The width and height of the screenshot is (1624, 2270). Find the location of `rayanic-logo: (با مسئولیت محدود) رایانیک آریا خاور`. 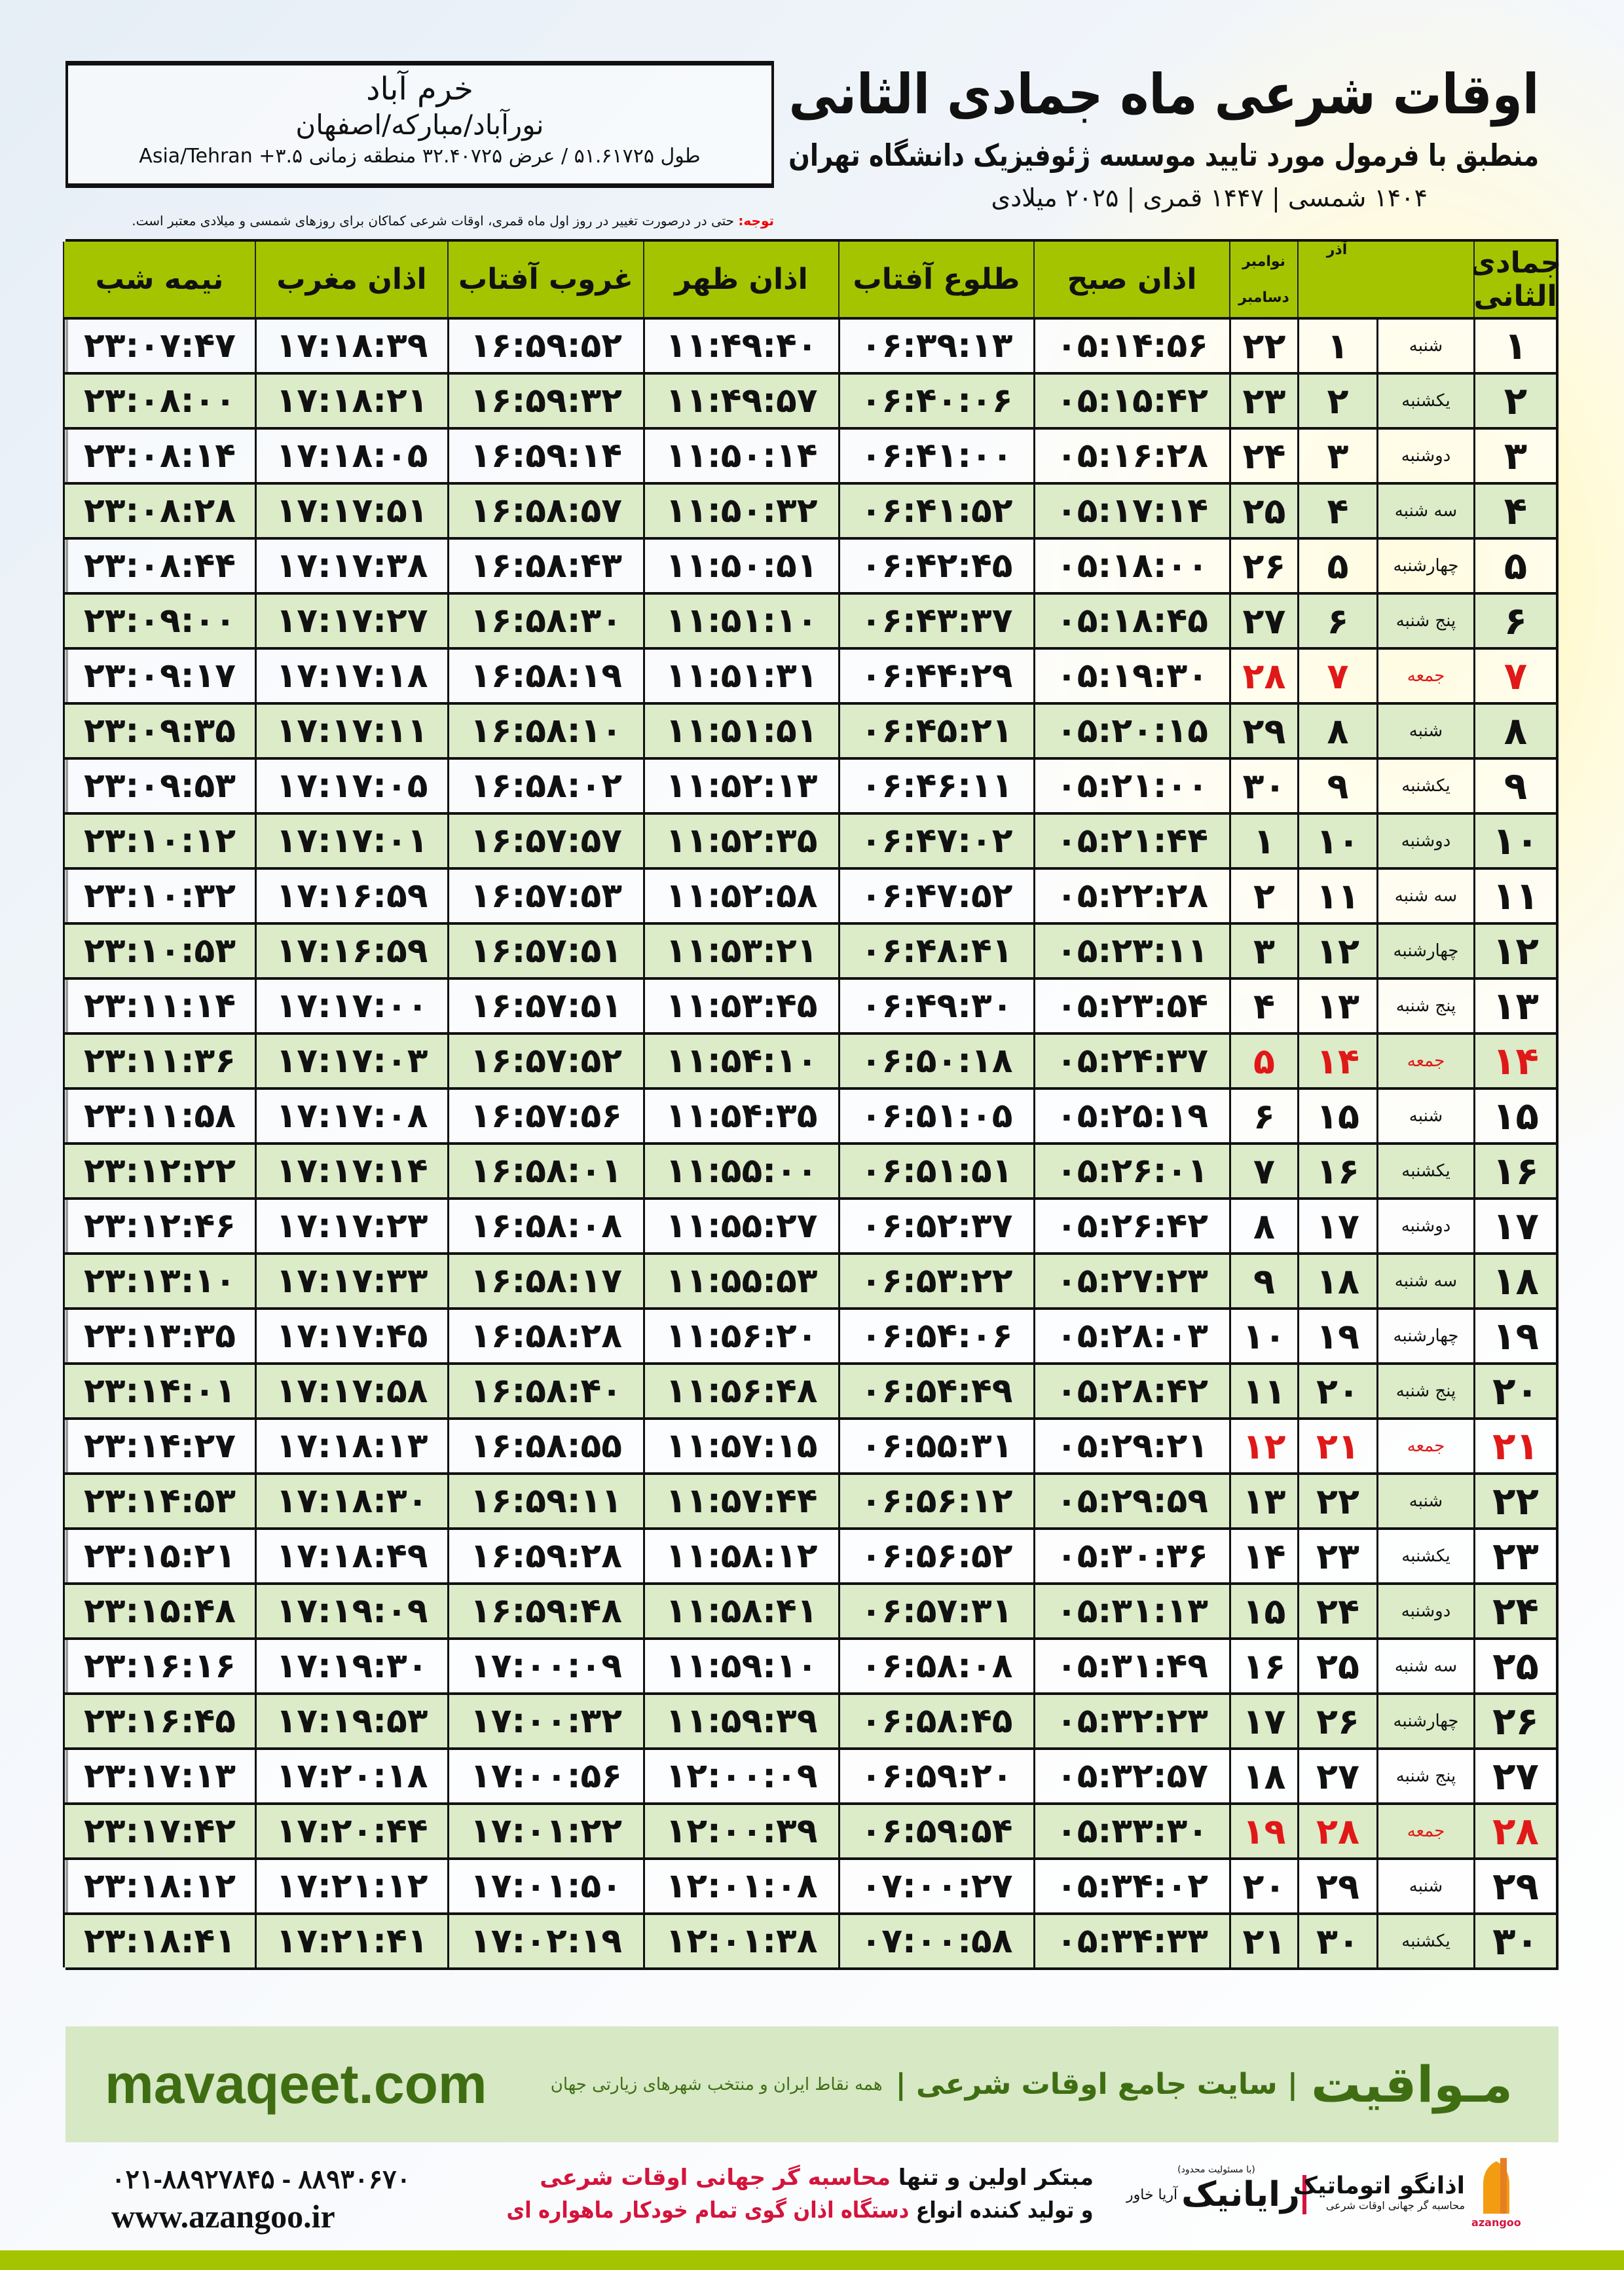

rayanic-logo: (با مسئولیت محدود) رایانیک آریا خاور is located at coordinates (1216, 2189).